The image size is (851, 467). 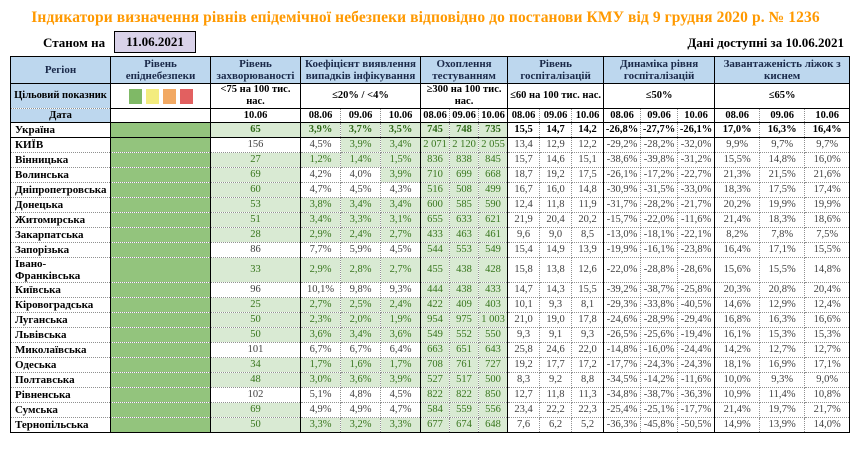 What do you see at coordinates (622, 175) in the screenshot?
I see `dynamics-cell: -26,1%` at bounding box center [622, 175].